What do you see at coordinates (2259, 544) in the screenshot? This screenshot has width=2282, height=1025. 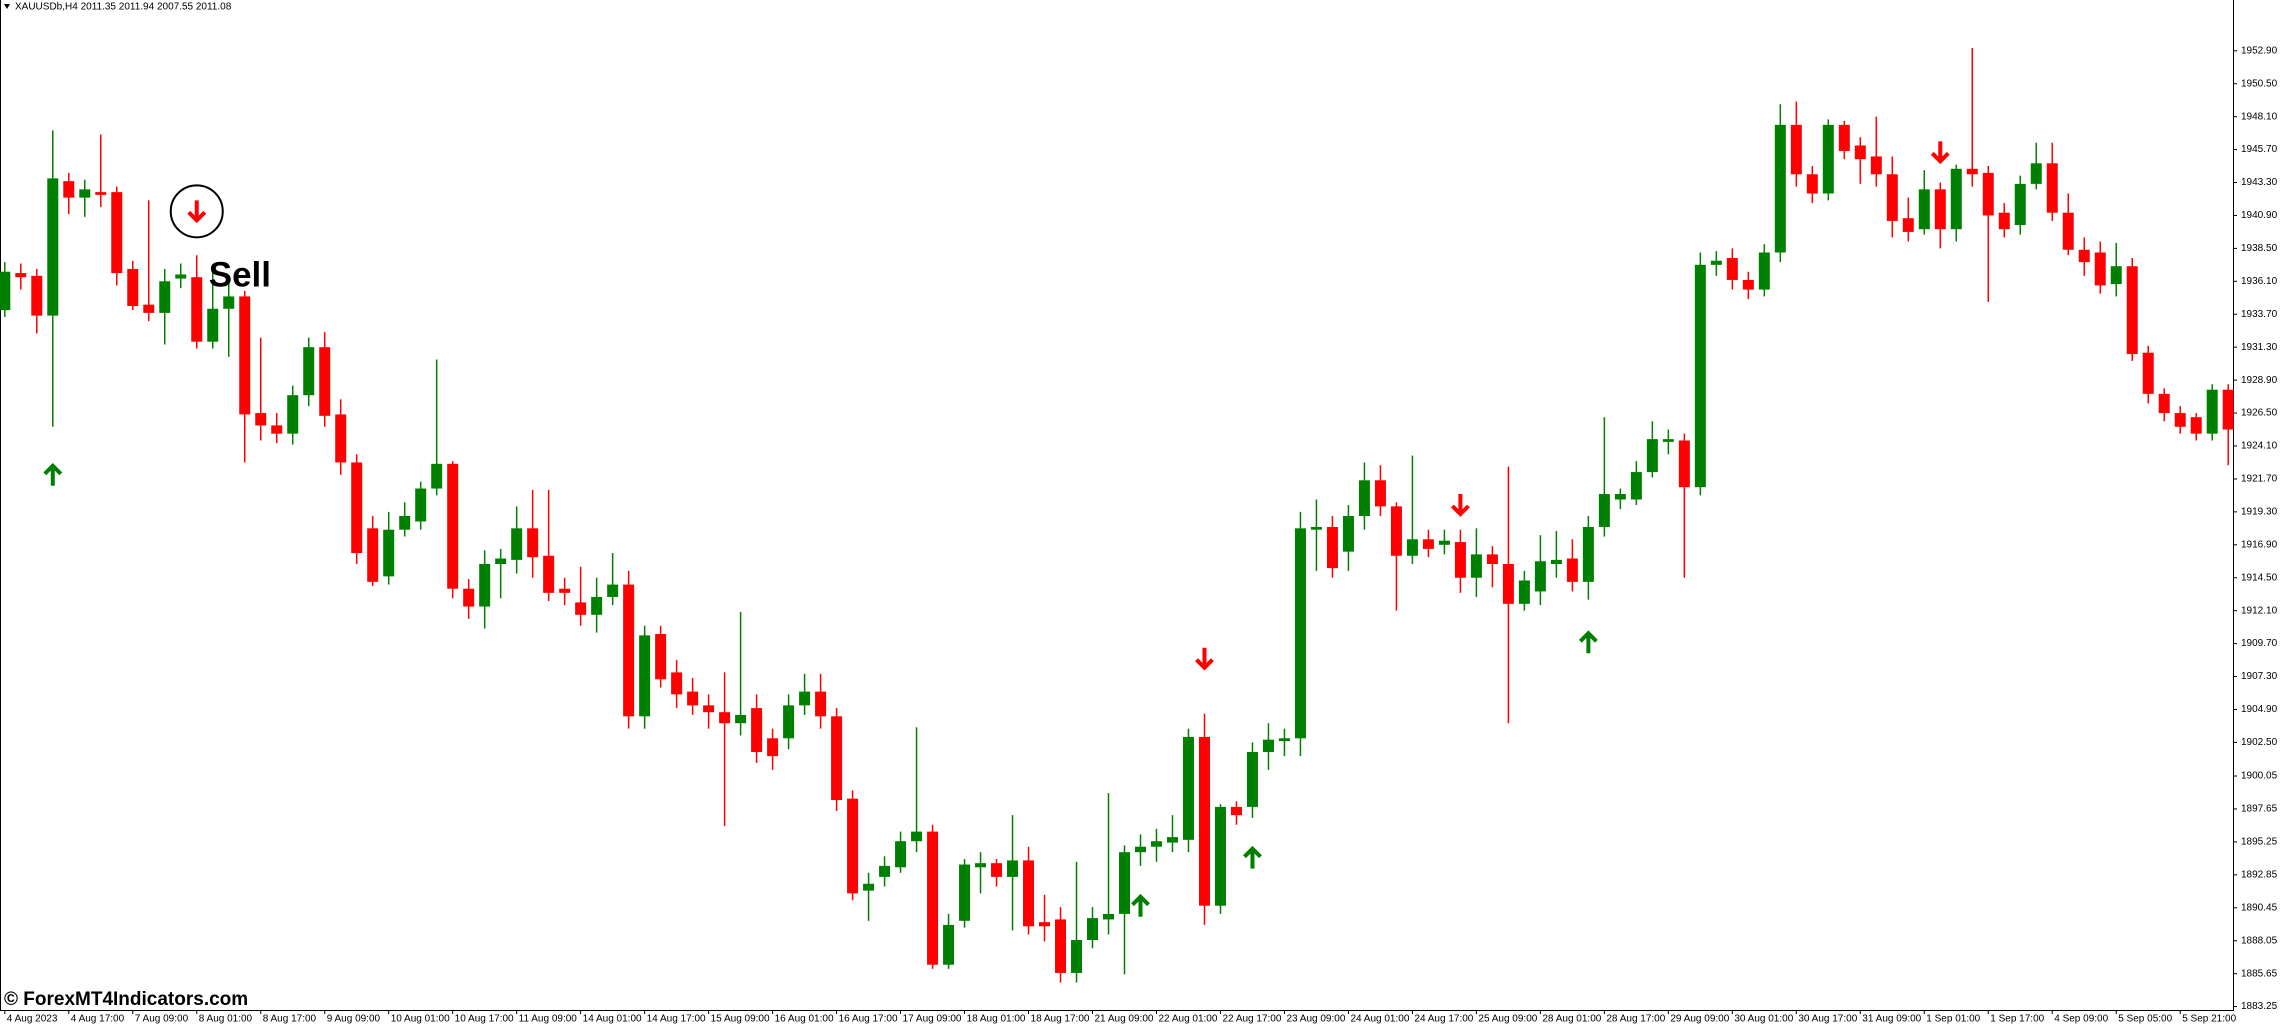 I see `y-tick-label: 1916.90` at bounding box center [2259, 544].